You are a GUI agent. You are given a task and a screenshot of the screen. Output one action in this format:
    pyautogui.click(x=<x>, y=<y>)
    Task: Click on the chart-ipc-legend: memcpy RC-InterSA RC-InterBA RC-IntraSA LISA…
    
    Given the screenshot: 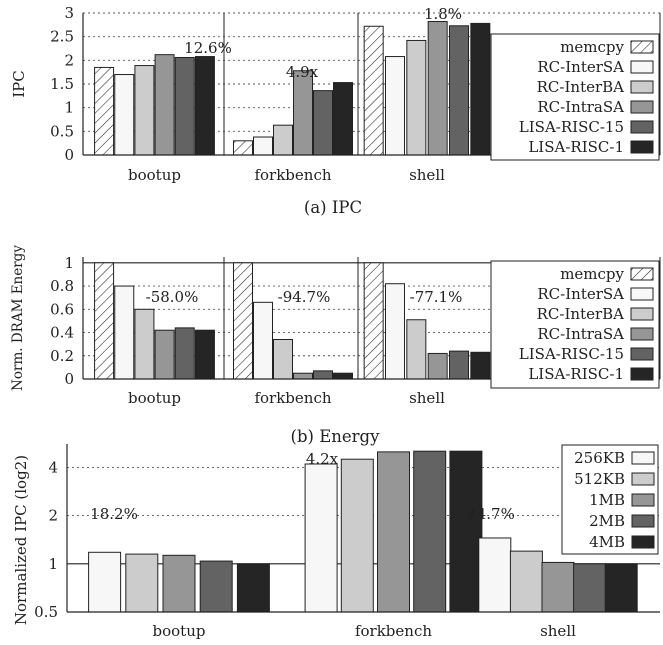 What is the action you would take?
    pyautogui.click(x=575, y=97)
    